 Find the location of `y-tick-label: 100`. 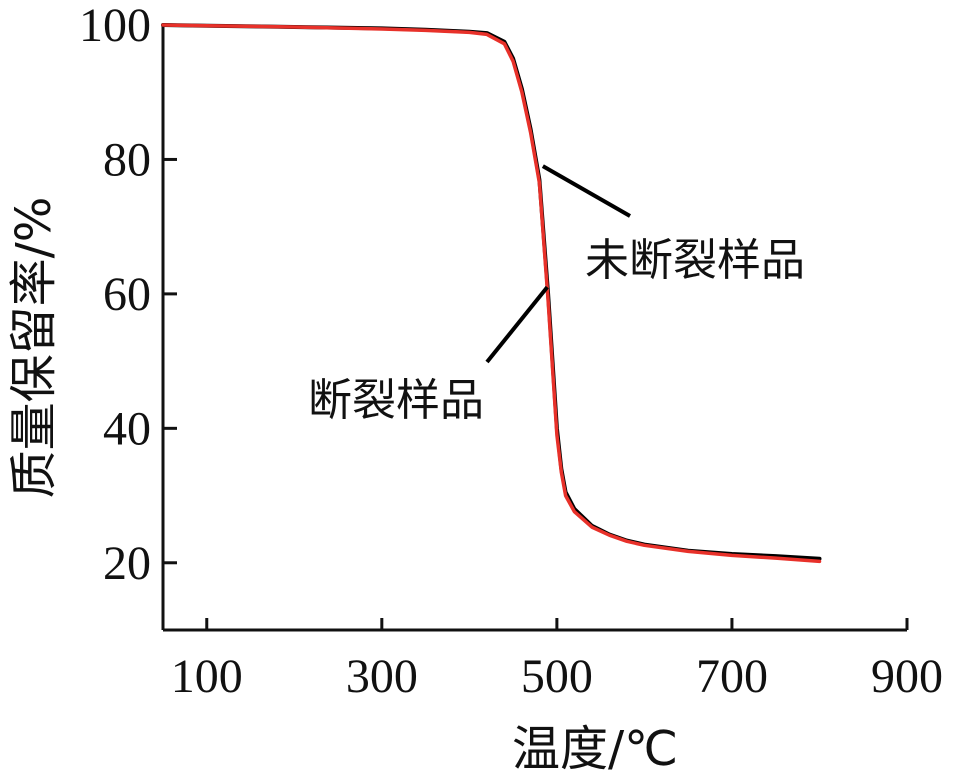

y-tick-label: 100 is located at coordinates (115, 26).